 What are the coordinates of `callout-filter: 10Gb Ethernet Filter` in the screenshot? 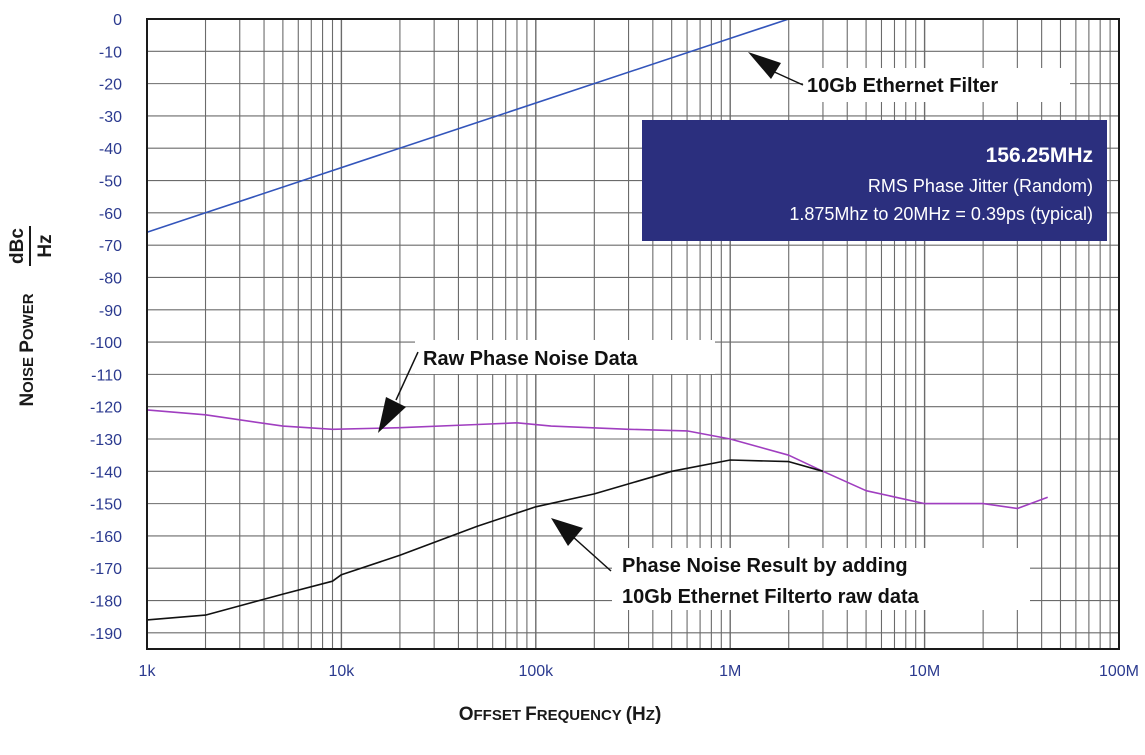 It's located at (909, 77).